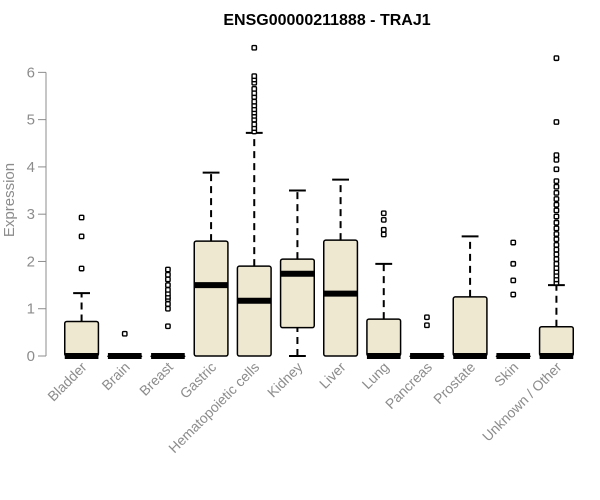  What do you see at coordinates (115, 376) in the screenshot?
I see `x-tick-label: Brain` at bounding box center [115, 376].